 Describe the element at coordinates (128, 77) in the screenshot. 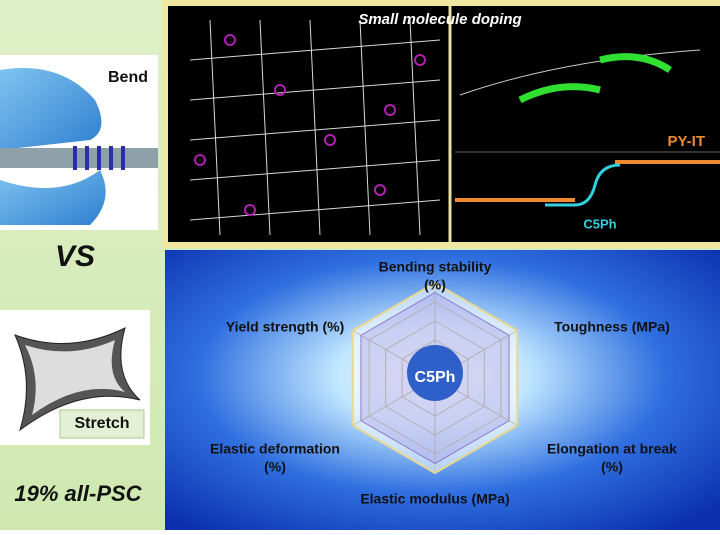

I see `bend-label: Bend` at that location.